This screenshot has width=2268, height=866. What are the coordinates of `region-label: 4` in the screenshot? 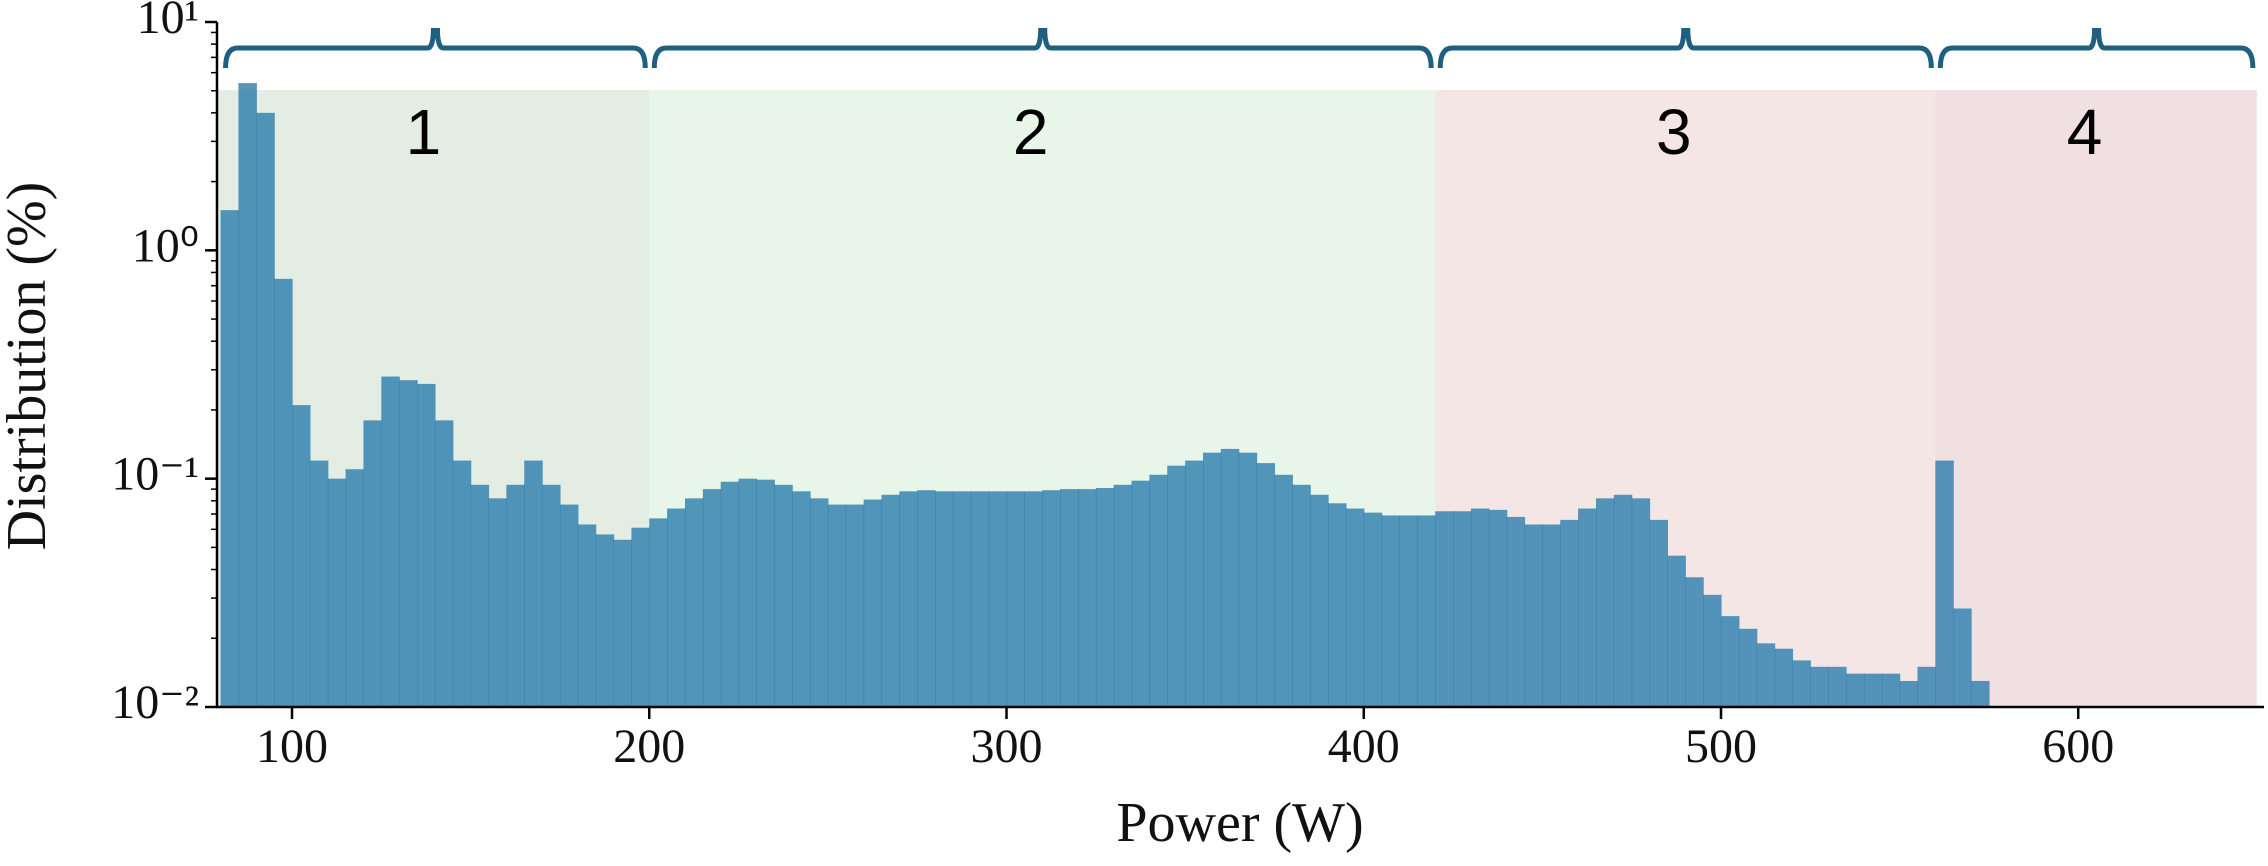 It's located at (2085, 132).